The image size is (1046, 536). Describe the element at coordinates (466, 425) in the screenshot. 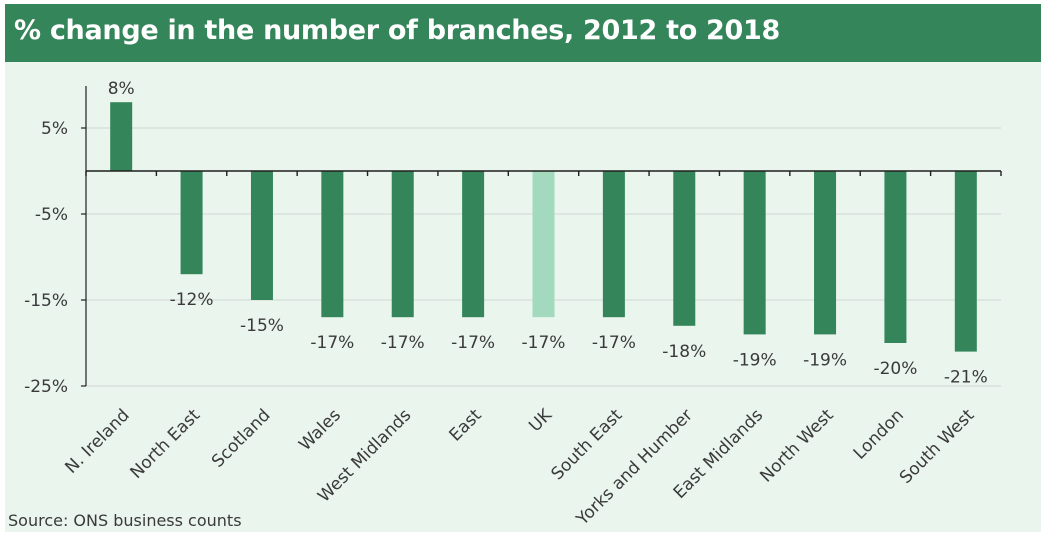

I see `x-category-label: East` at that location.